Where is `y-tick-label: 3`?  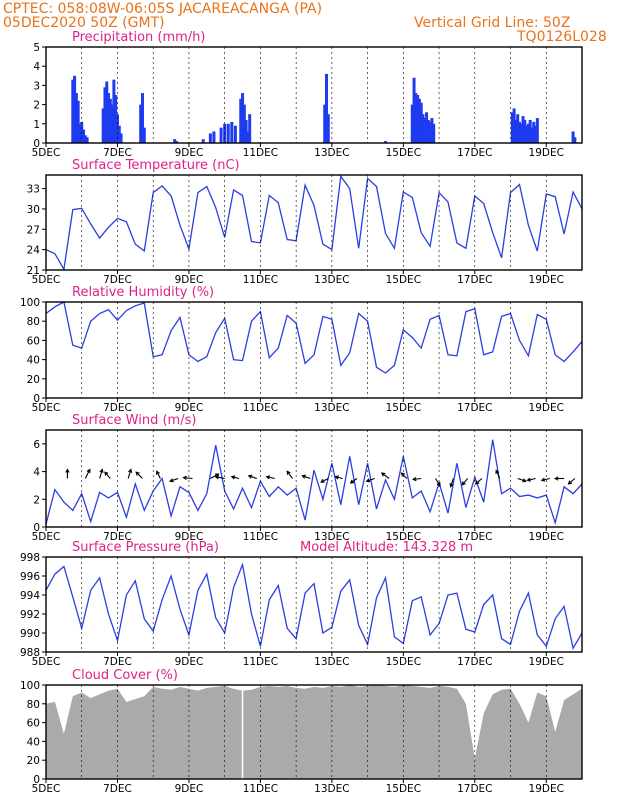
y-tick-label: 3 is located at coordinates (36, 86).